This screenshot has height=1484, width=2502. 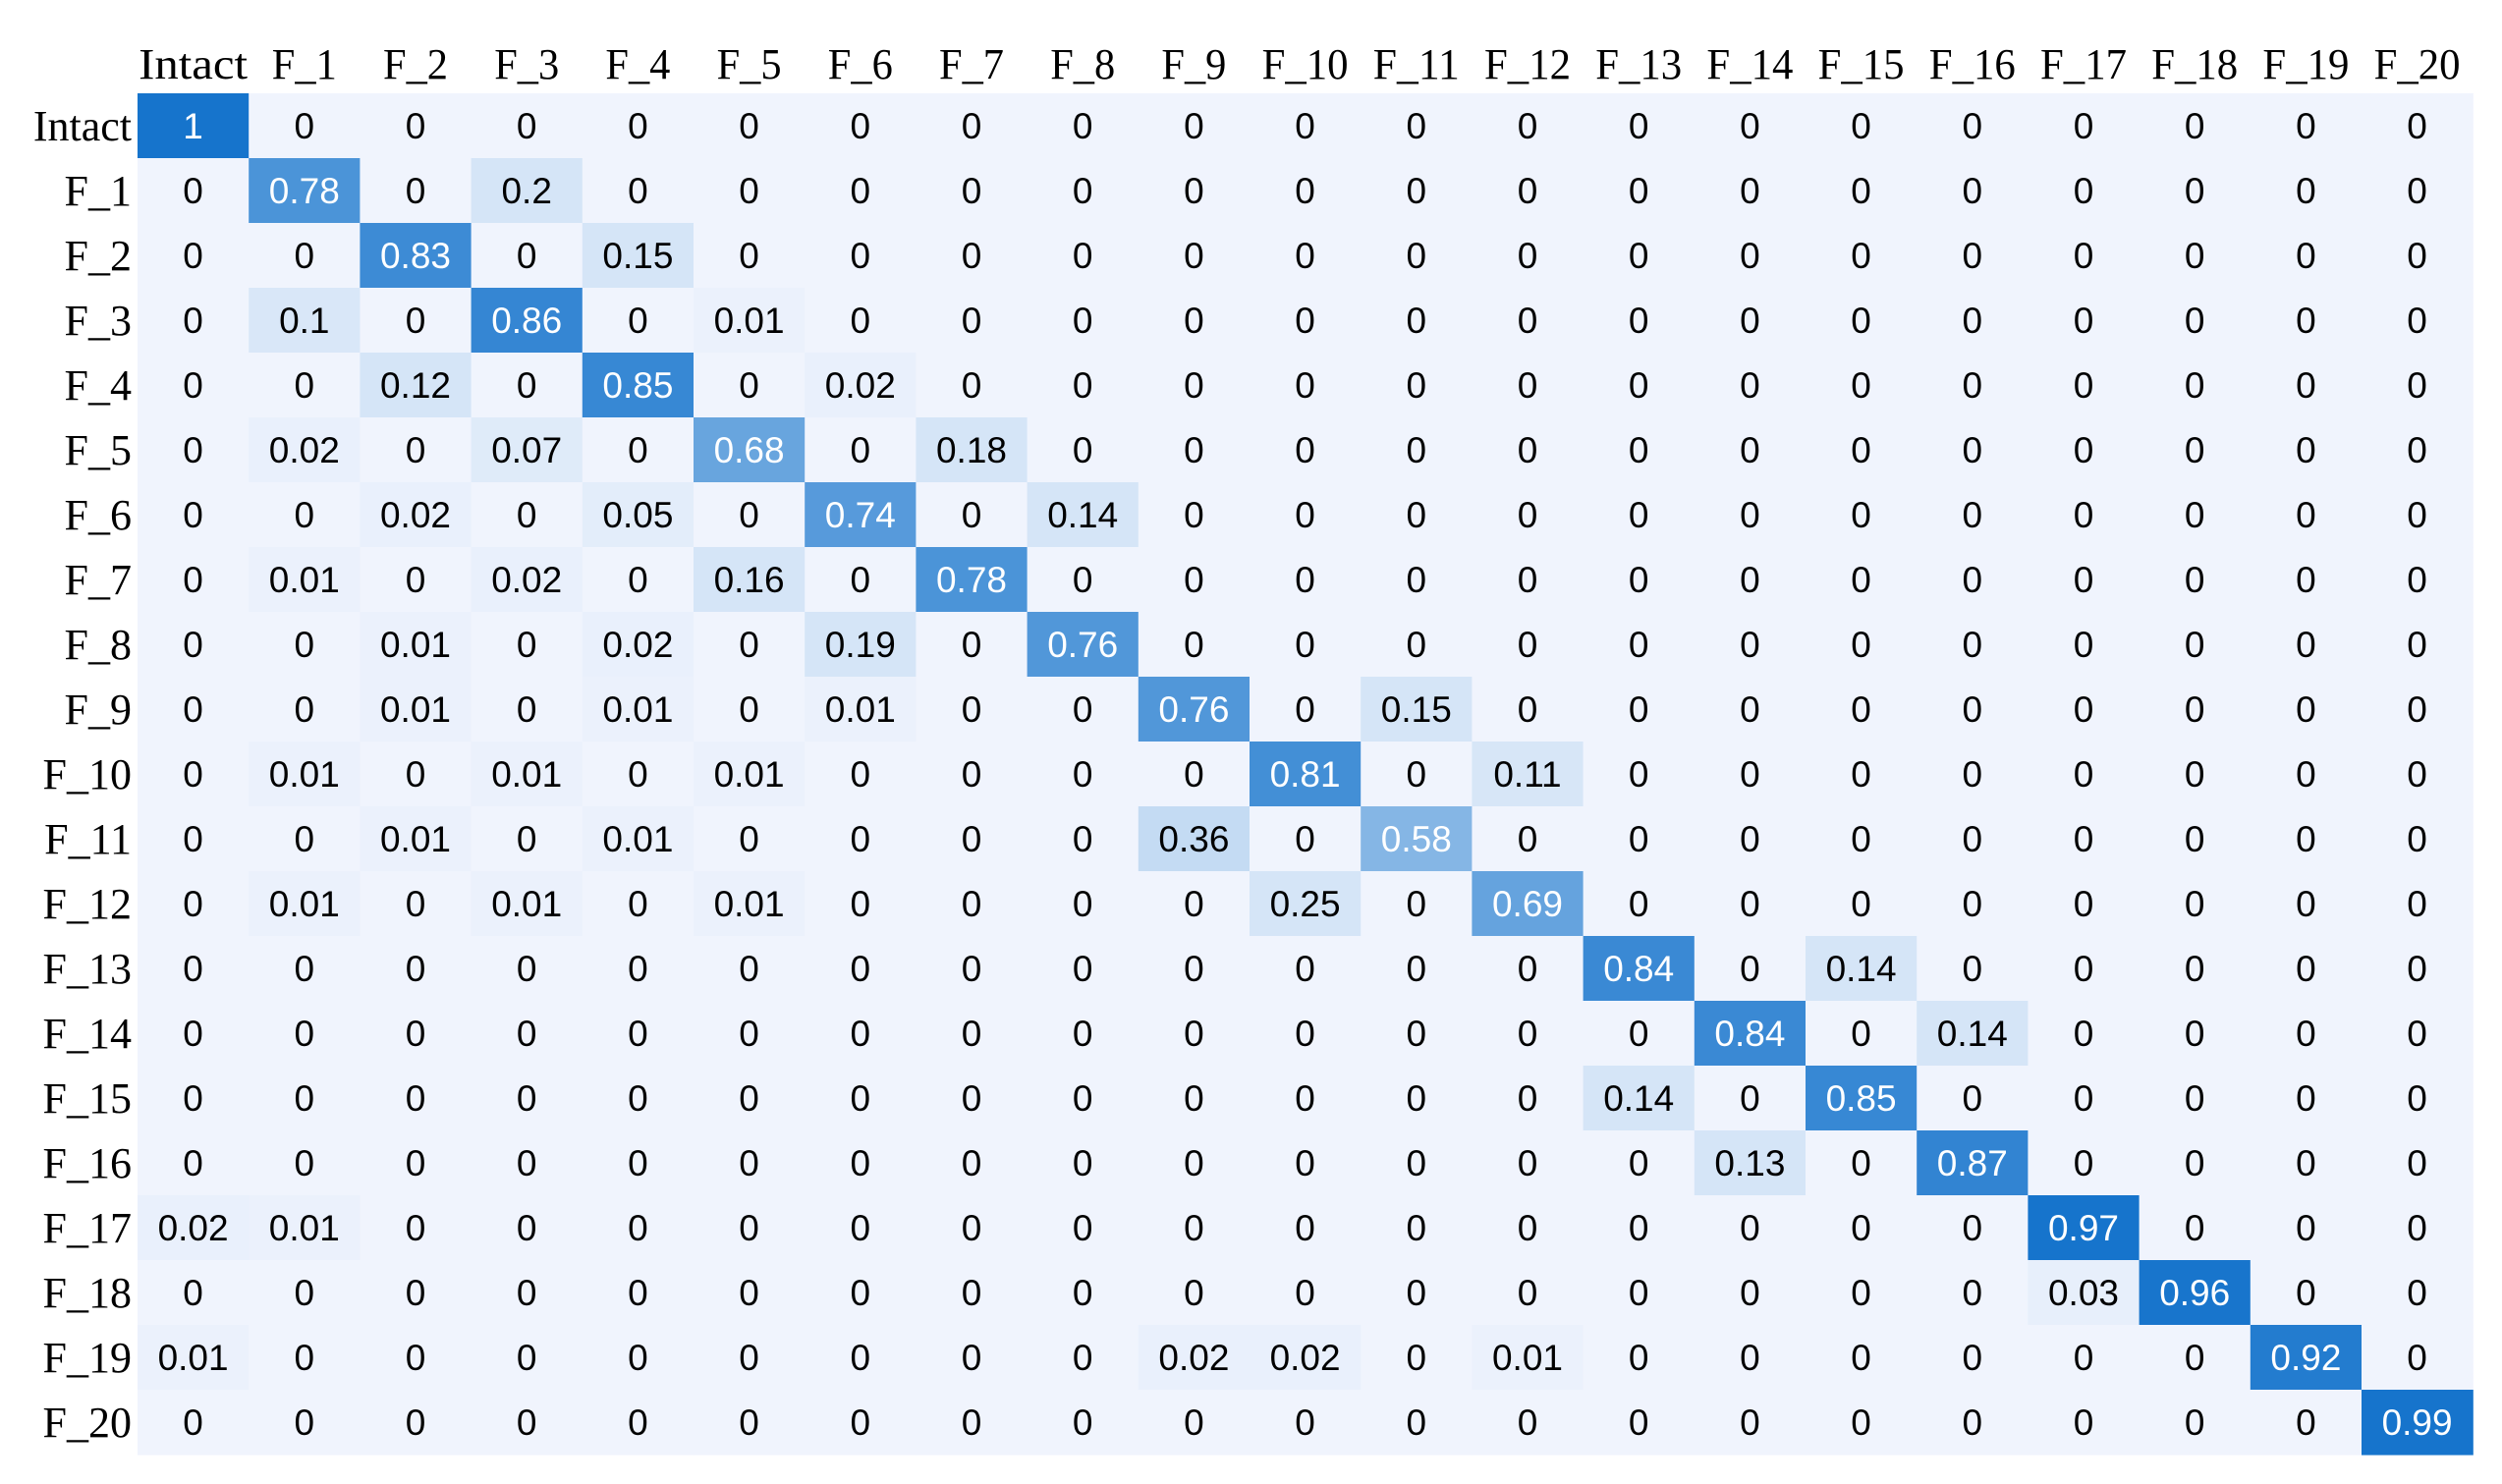 I want to click on cell-value-label: 0.01, so click(x=749, y=321).